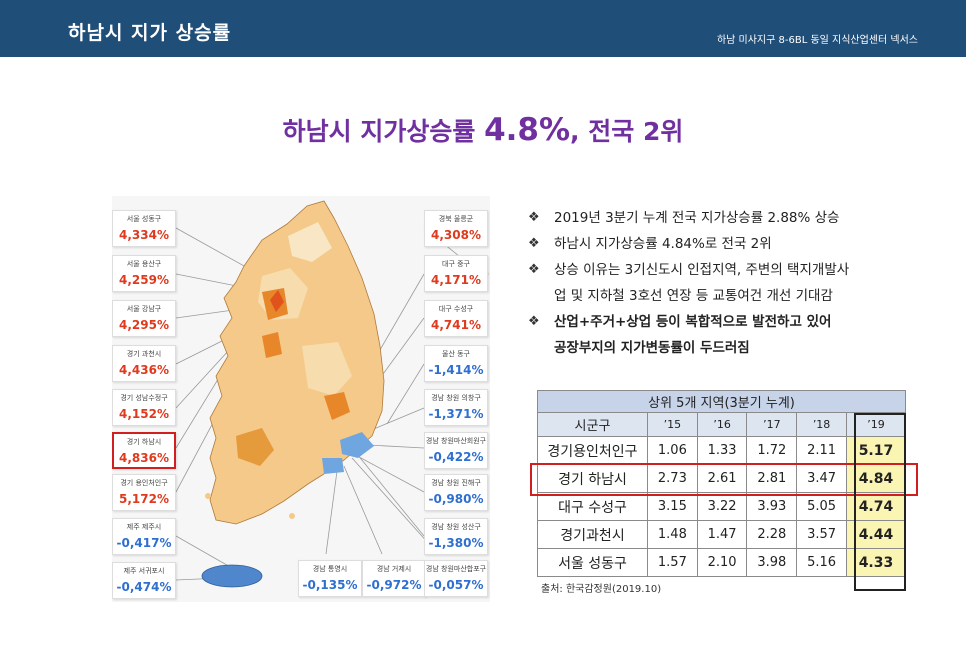  What do you see at coordinates (144, 273) in the screenshot?
I see `map-label: 서울 용산구 4,259%` at bounding box center [144, 273].